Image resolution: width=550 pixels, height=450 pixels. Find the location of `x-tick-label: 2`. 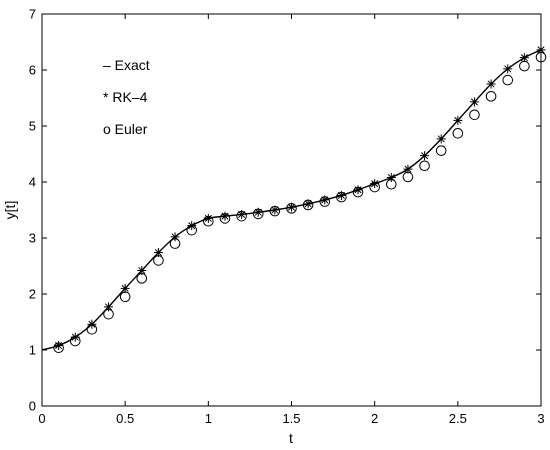

x-tick-label: 2 is located at coordinates (374, 418).